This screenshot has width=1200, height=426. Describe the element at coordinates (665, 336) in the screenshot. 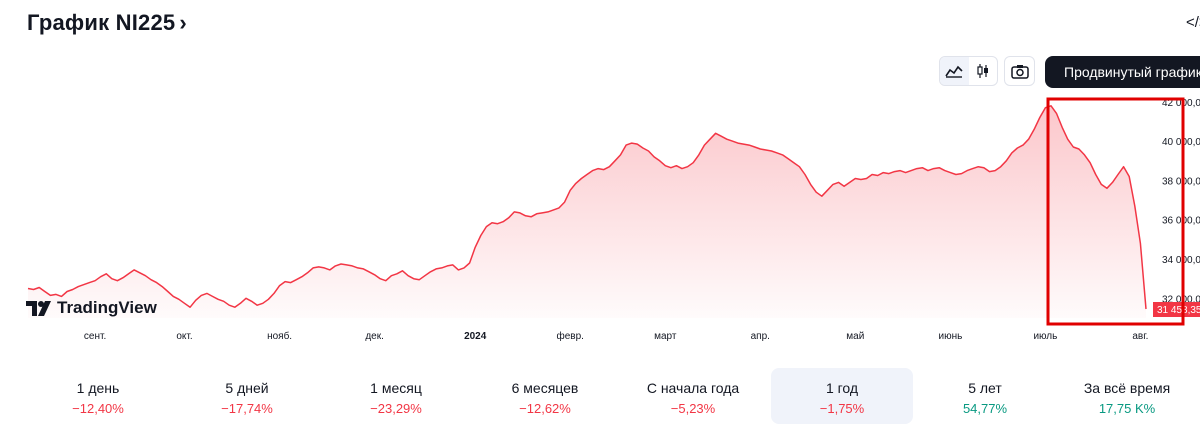

I see `x-tick-label-6: март` at that location.